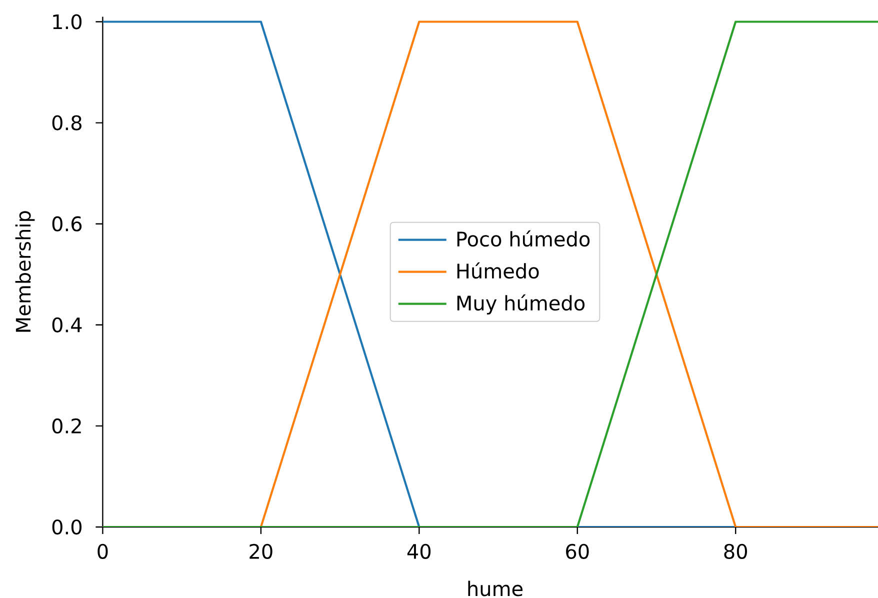 The width and height of the screenshot is (878, 598). I want to click on legend-label: Muy húmedo, so click(521, 304).